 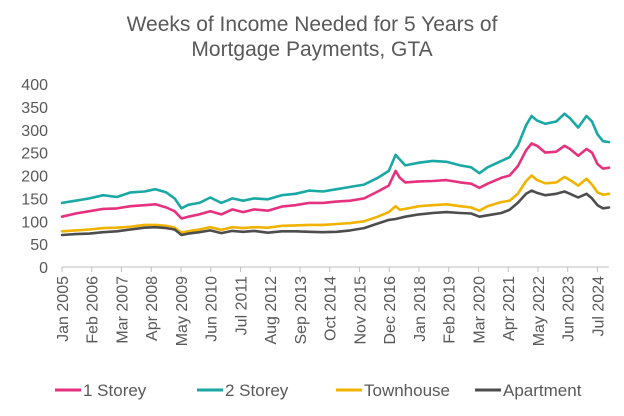 I want to click on y-tick-label: 200, so click(x=34, y=177).